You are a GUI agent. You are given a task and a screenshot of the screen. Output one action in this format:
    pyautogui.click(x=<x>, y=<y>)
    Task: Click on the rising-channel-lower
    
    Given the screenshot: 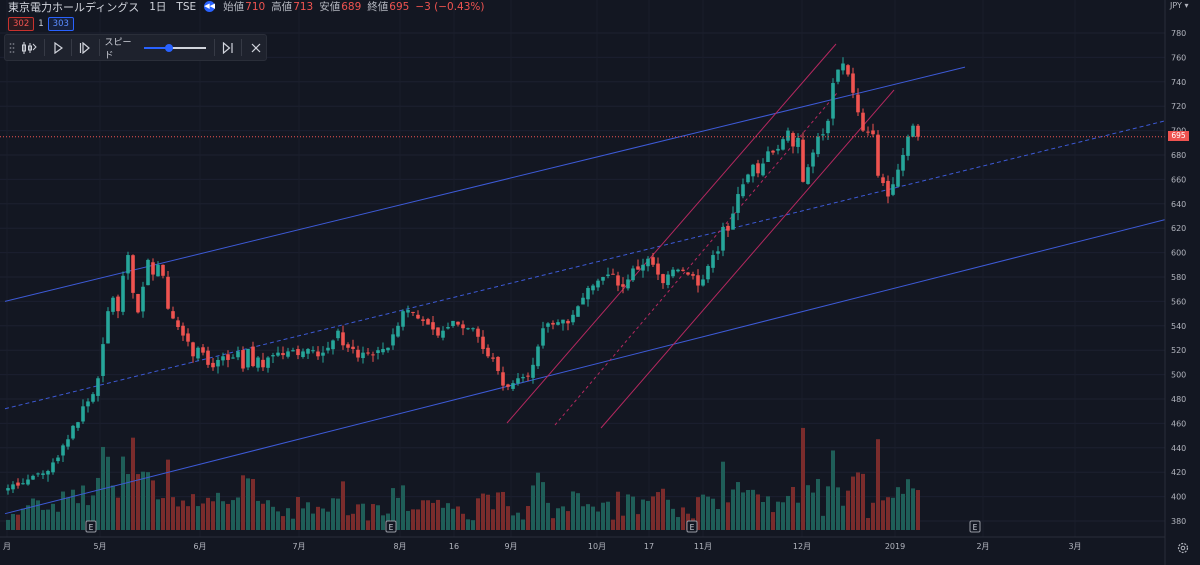 What is the action you would take?
    pyautogui.click(x=747, y=259)
    